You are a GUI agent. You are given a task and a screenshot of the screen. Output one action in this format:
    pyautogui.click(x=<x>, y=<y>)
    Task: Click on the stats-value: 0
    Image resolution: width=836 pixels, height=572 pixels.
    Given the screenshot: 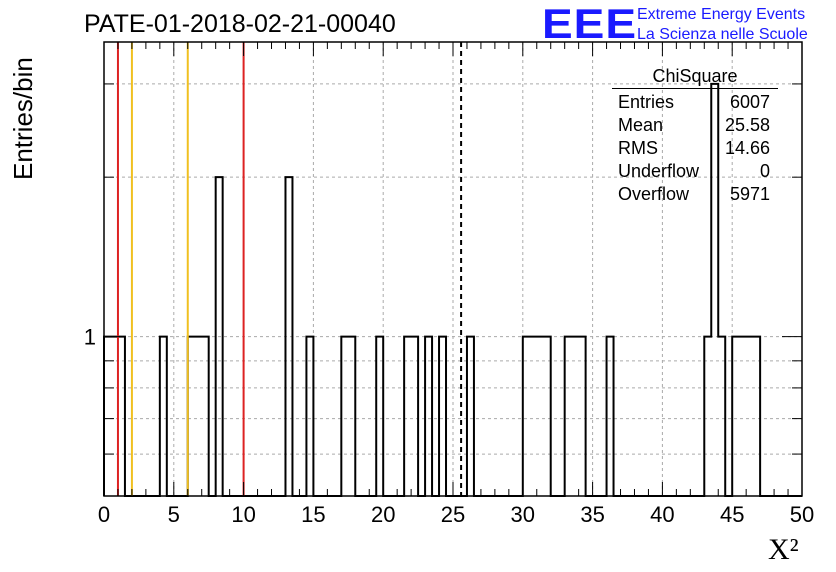 What is the action you would take?
    pyautogui.click(x=764, y=171)
    